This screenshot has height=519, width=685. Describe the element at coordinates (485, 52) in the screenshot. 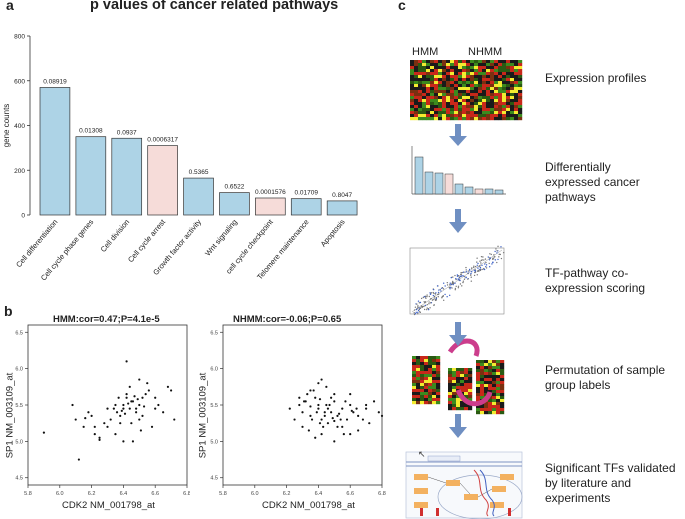

I see `heatmap-label-nhmm: NHMM` at that location.